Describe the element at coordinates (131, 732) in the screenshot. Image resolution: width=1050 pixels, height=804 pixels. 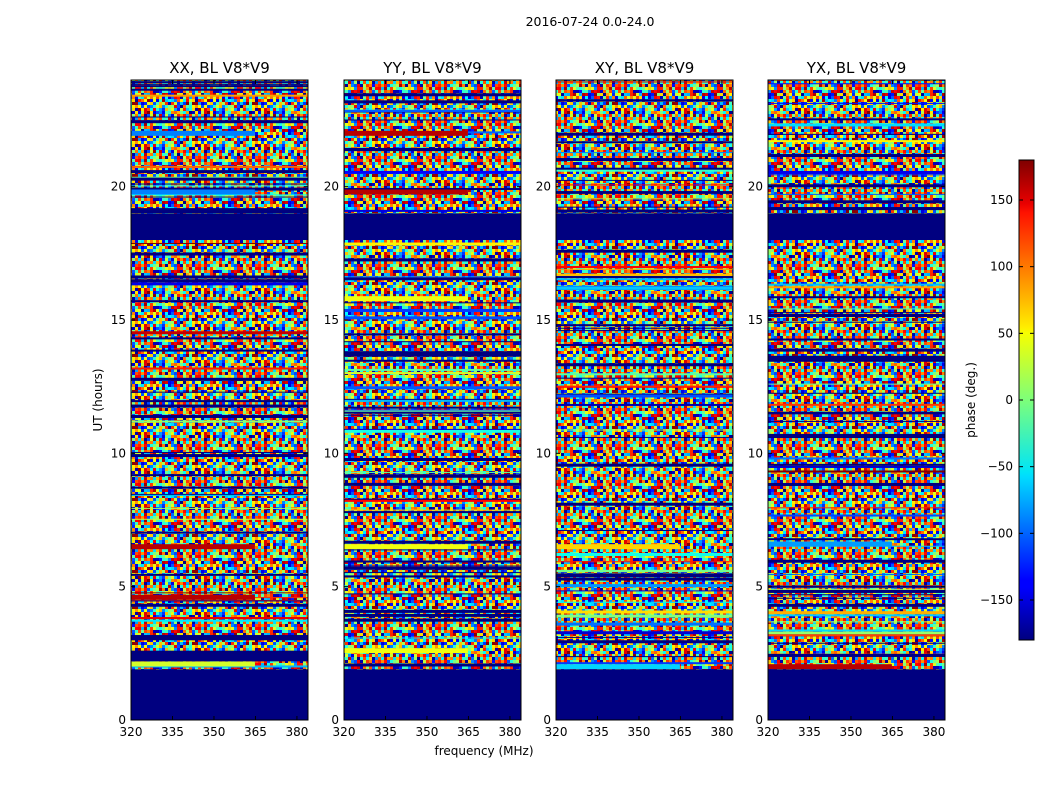
I see `x-tick-label: 320` at that location.